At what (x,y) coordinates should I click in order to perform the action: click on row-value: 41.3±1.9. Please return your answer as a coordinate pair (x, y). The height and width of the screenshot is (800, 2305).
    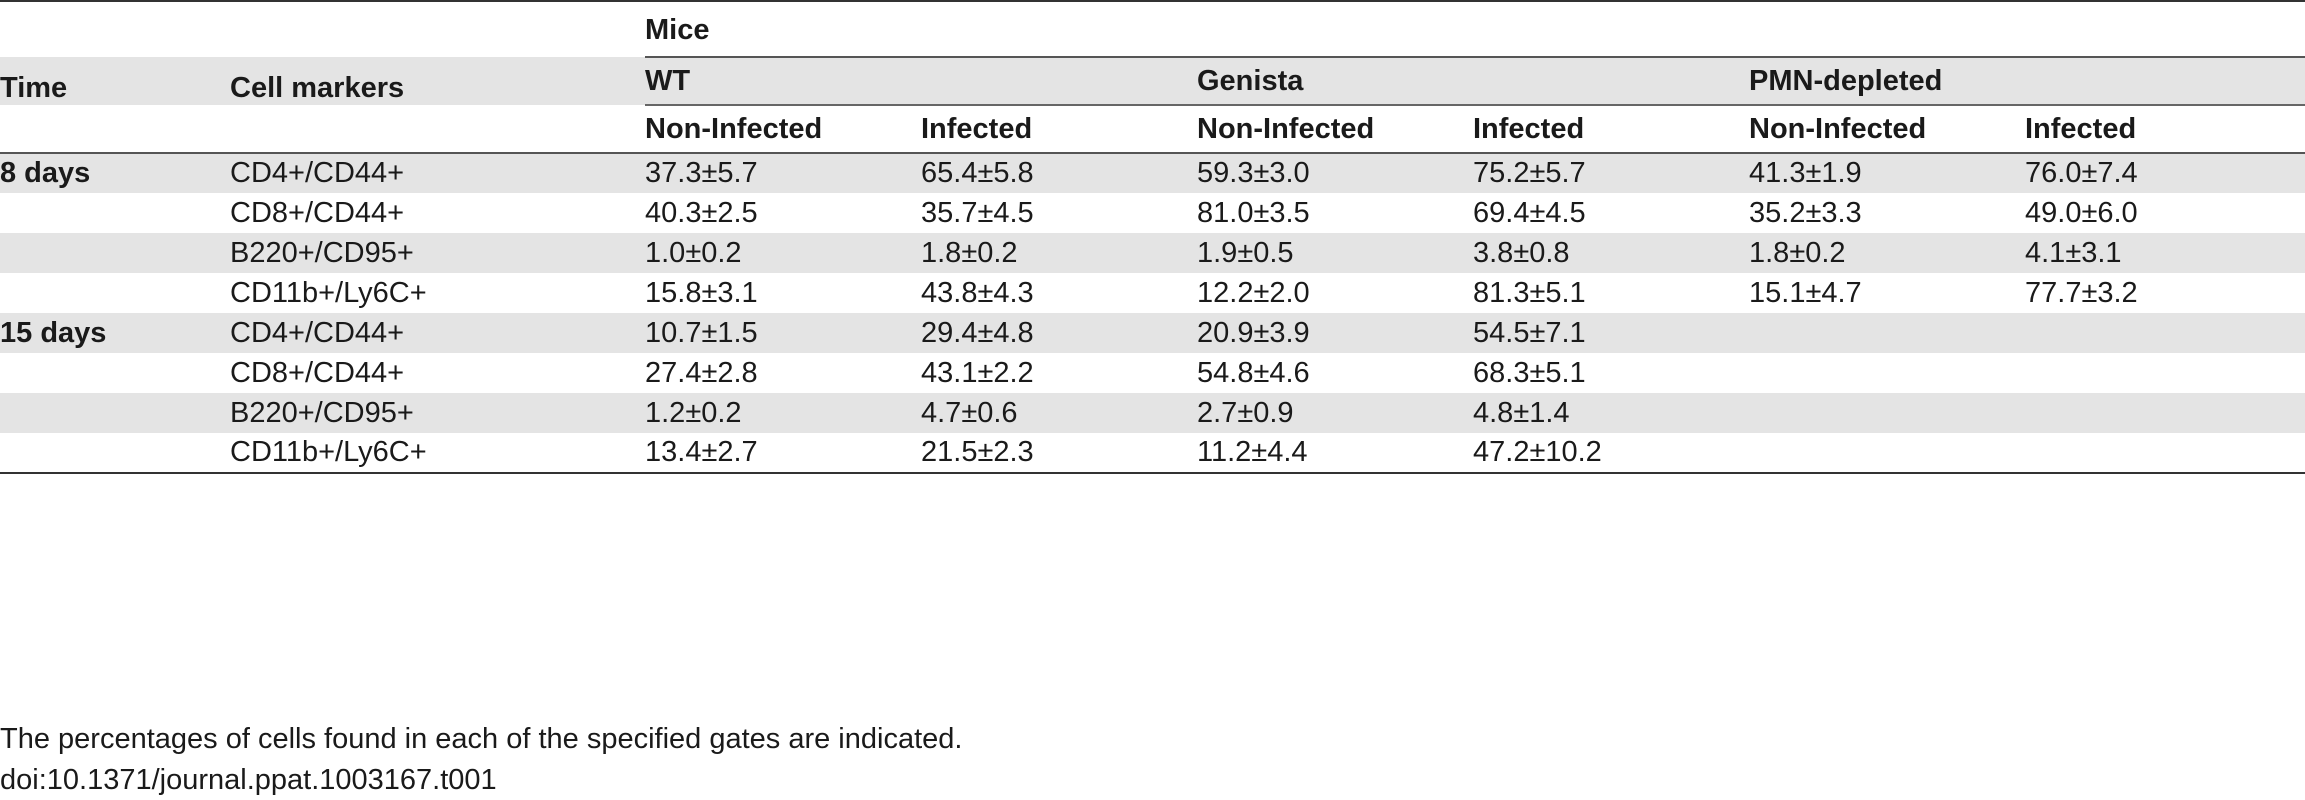
    Looking at the image, I should click on (1887, 173).